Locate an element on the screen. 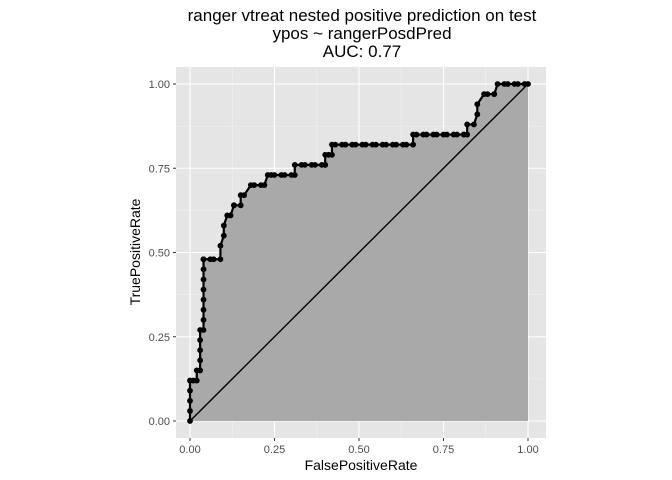  x-tick-label: 0.50 is located at coordinates (358, 450).